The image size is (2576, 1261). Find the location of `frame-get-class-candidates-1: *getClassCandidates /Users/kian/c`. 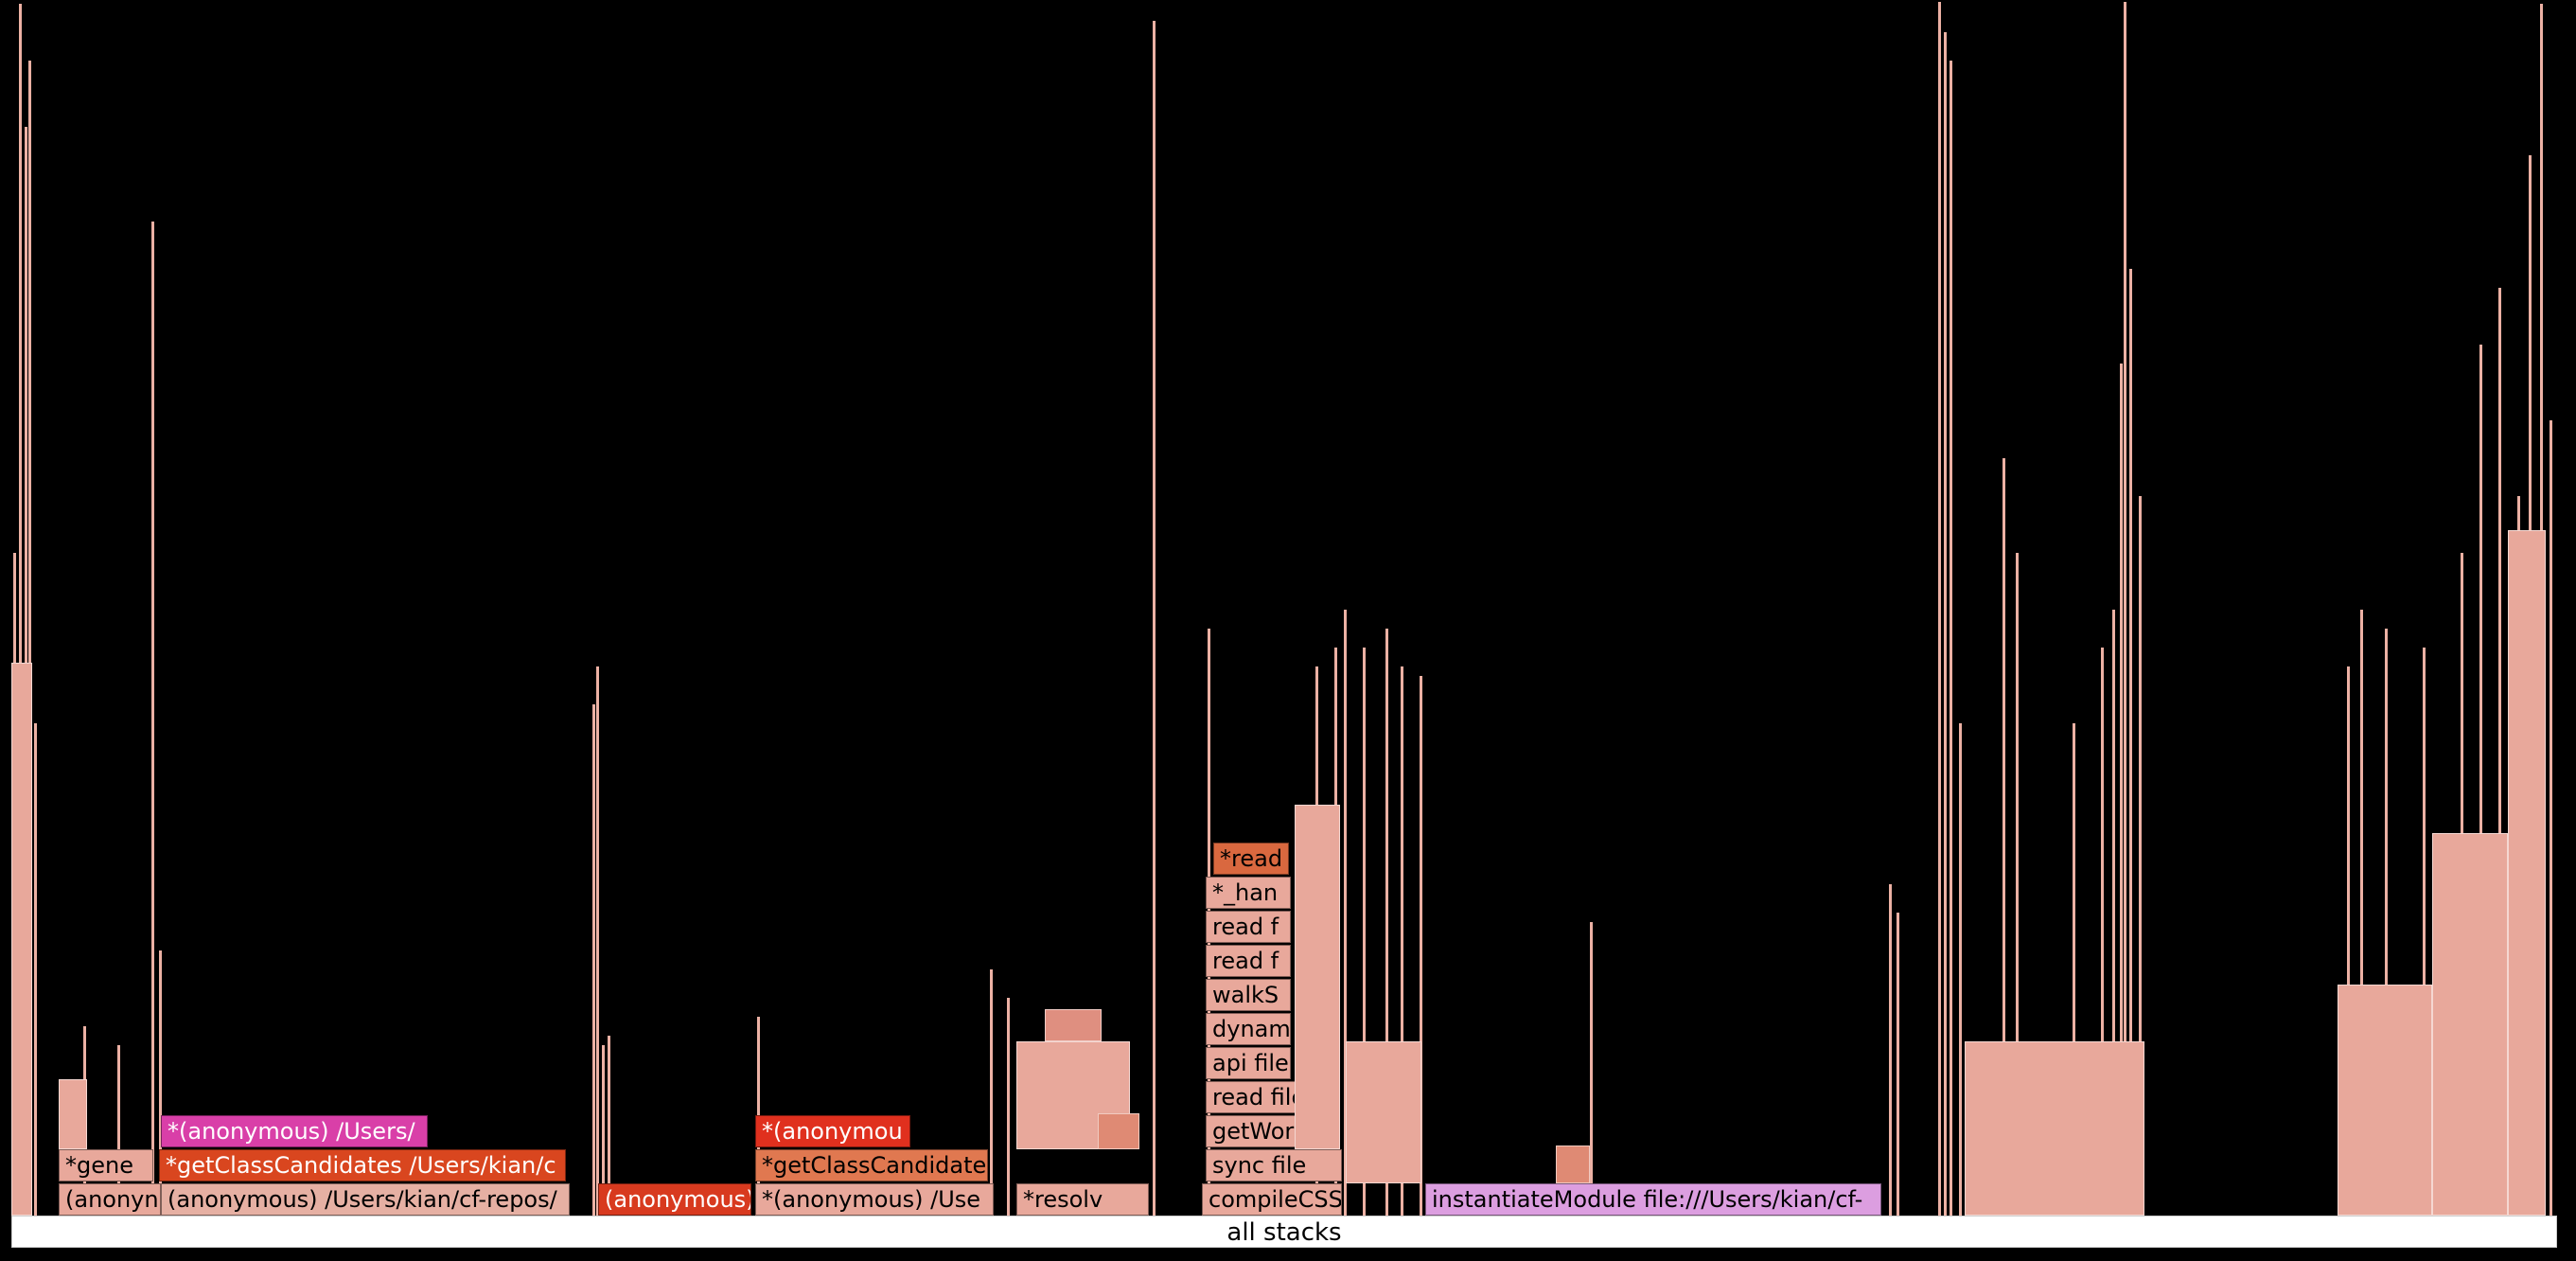

frame-get-class-candidates-1: *getClassCandidates /Users/kian/c is located at coordinates (362, 1165).